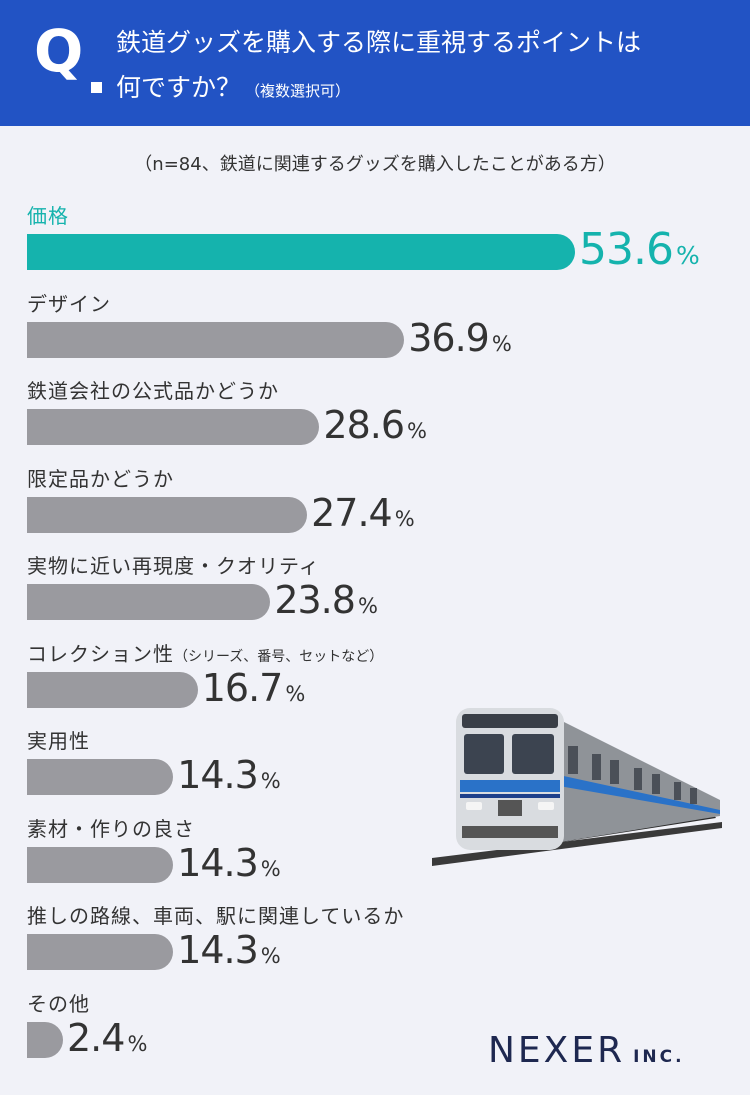 The image size is (750, 1095). Describe the element at coordinates (375, 164) in the screenshot. I see `sample-note: （n=84、鉄道に関連するグッズを購入したことがある方）` at that location.